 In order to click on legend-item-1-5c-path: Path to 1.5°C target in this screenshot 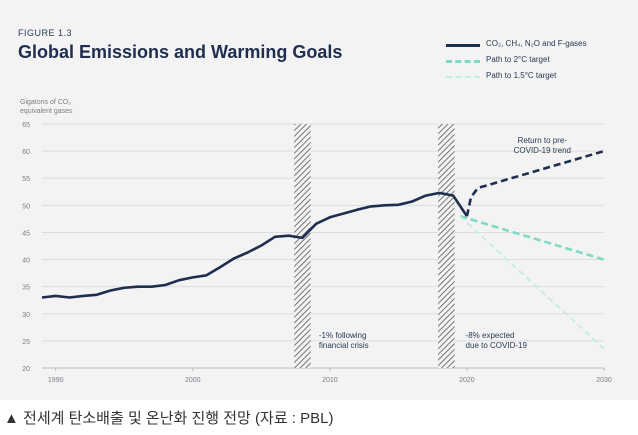, I will do `click(541, 78)`.